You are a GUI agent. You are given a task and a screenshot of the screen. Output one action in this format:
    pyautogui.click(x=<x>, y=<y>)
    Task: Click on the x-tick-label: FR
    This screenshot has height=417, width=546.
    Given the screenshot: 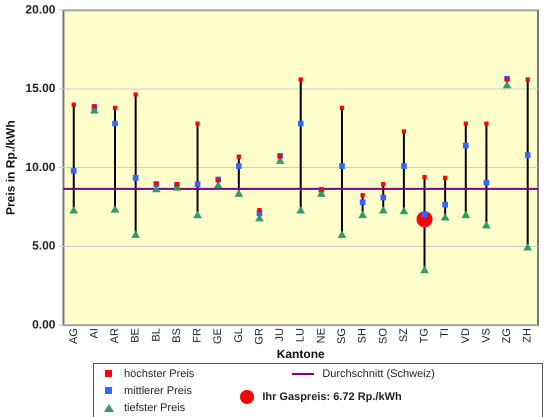 What is the action you would take?
    pyautogui.click(x=198, y=335)
    